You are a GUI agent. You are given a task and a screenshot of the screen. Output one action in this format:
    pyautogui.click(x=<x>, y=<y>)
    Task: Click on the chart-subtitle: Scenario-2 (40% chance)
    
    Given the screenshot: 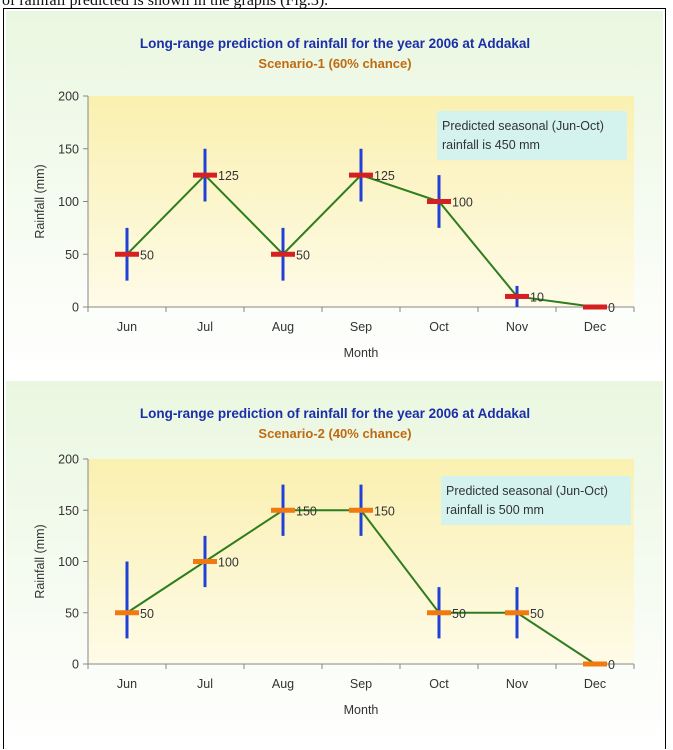 What is the action you would take?
    pyautogui.click(x=334, y=433)
    